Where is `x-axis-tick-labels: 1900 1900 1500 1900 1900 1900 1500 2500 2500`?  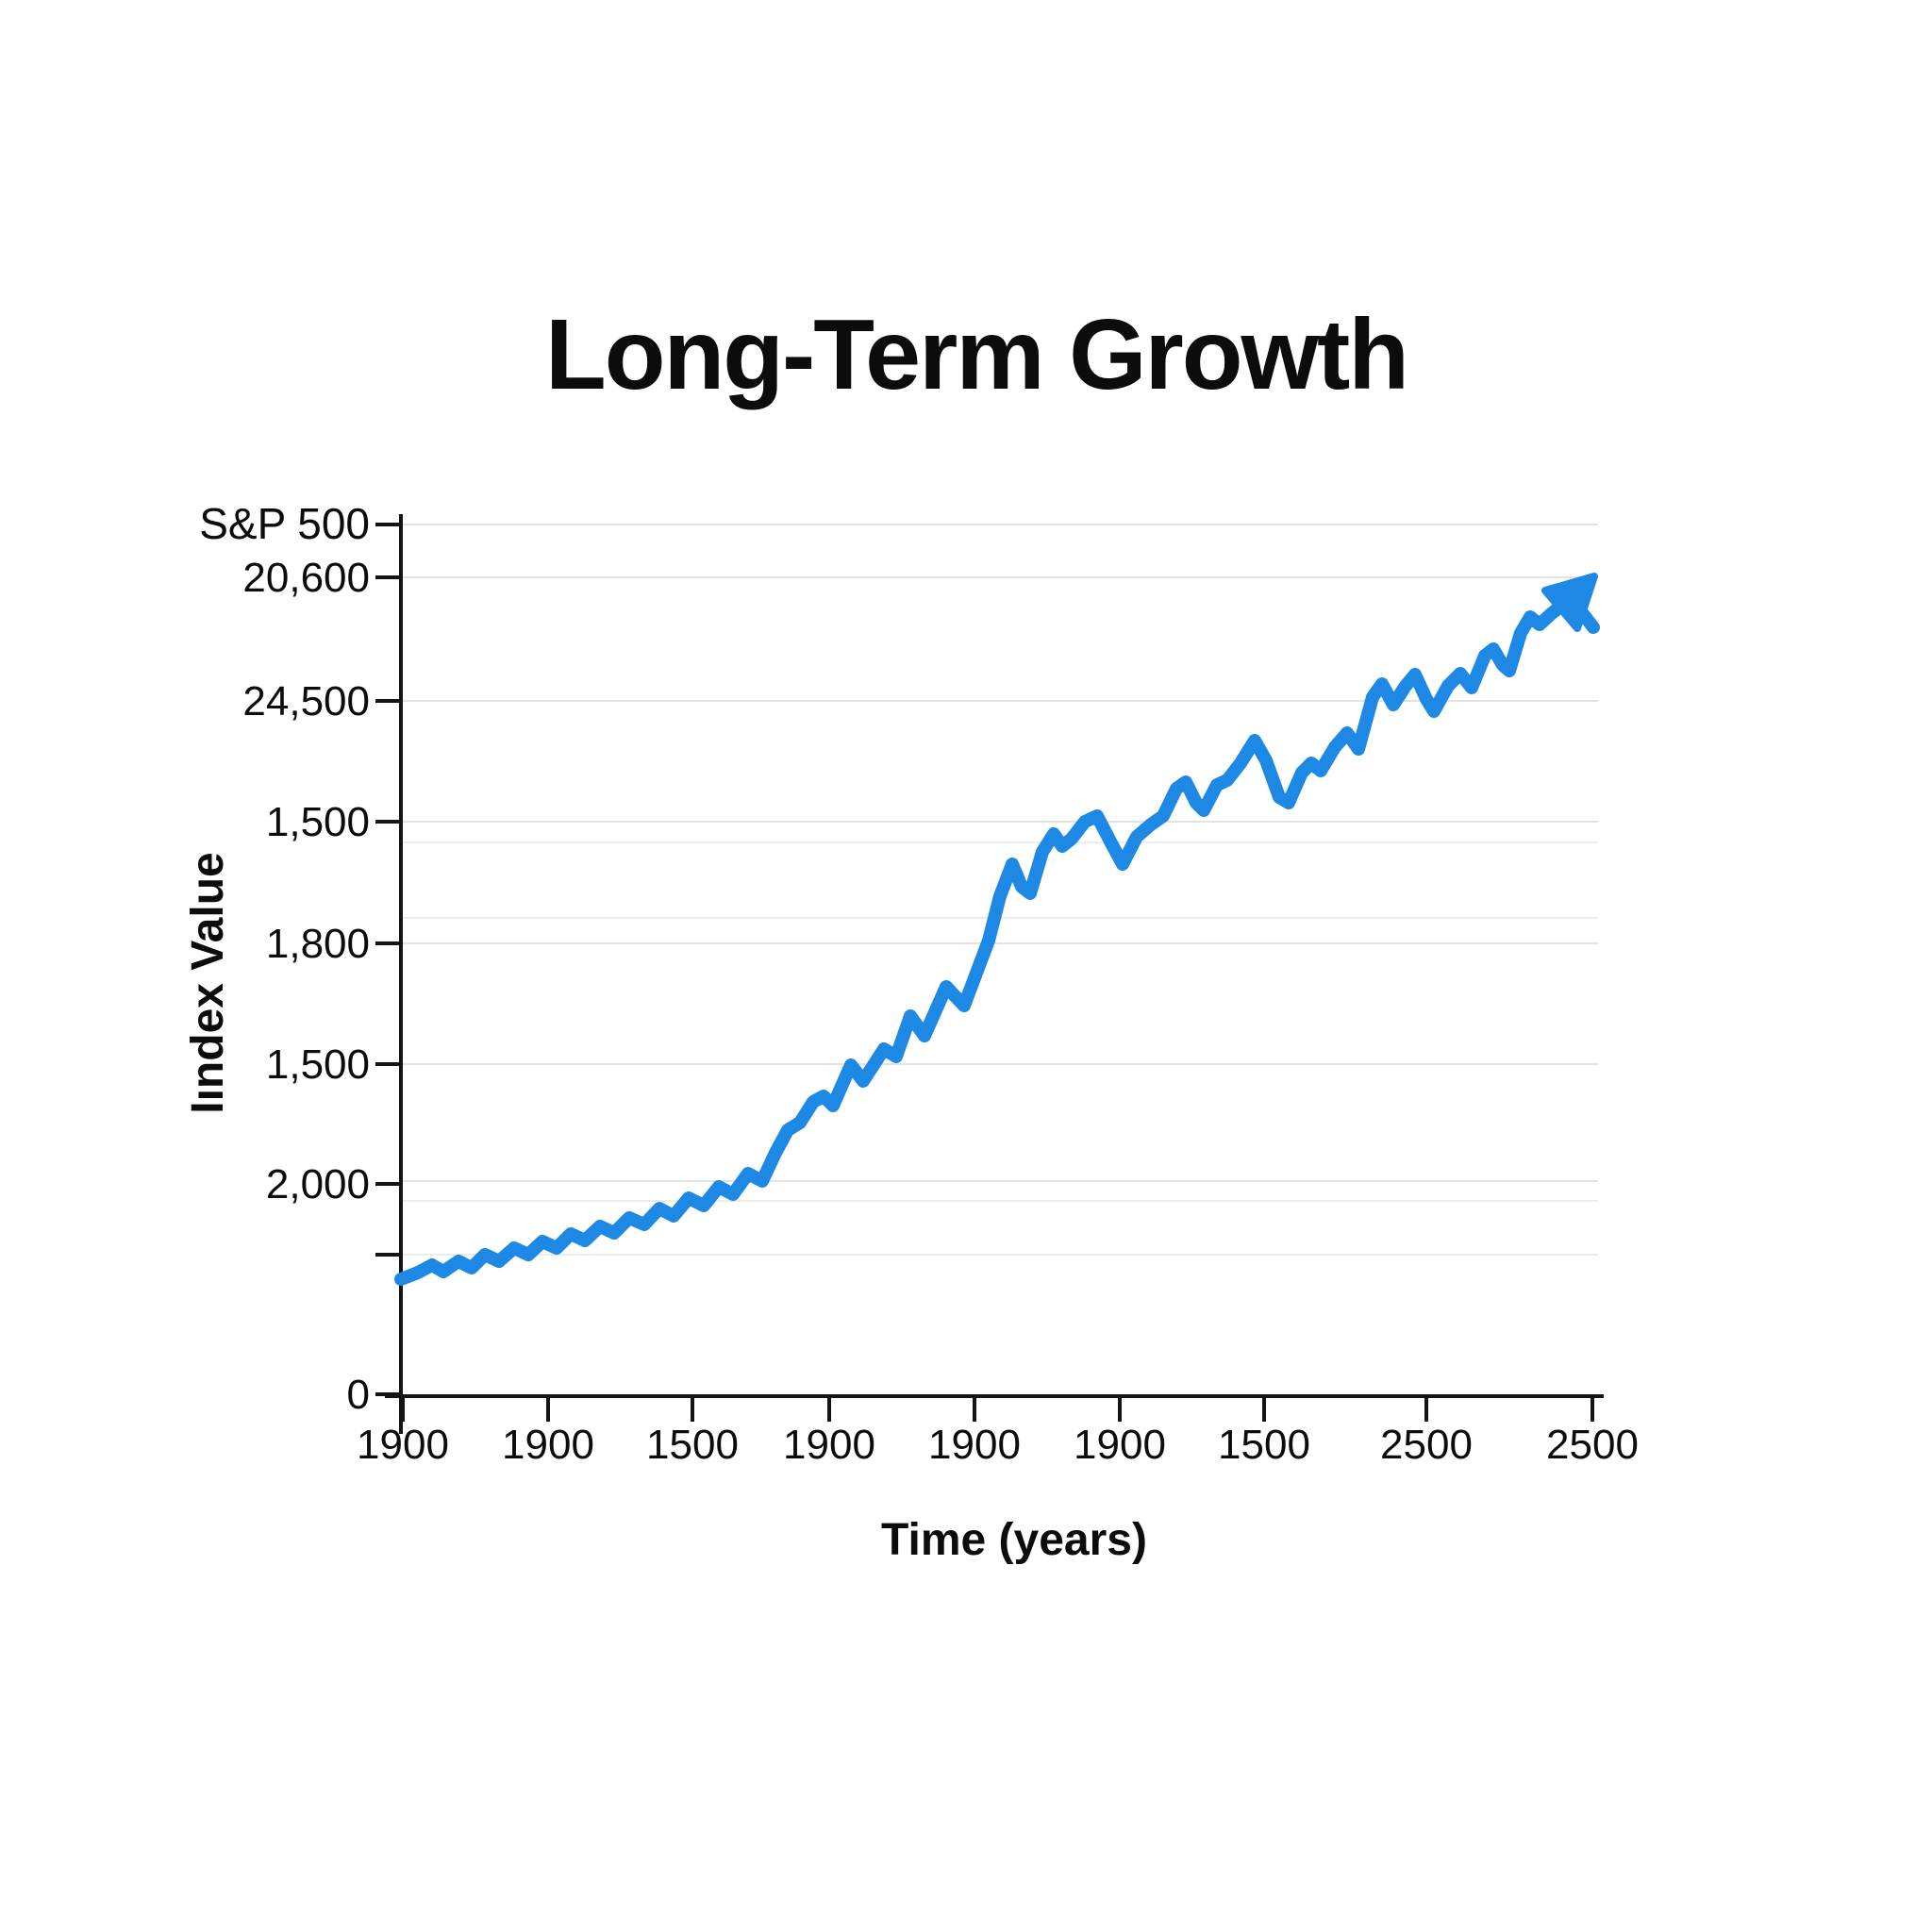 x-axis-tick-labels: 1900 1900 1500 1900 1900 1900 1500 2500 2500 is located at coordinates (998, 1445).